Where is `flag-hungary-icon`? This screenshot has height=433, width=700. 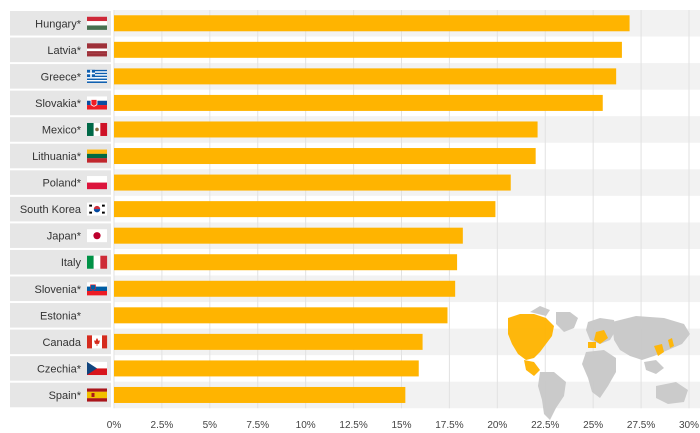 flag-hungary-icon is located at coordinates (97, 23).